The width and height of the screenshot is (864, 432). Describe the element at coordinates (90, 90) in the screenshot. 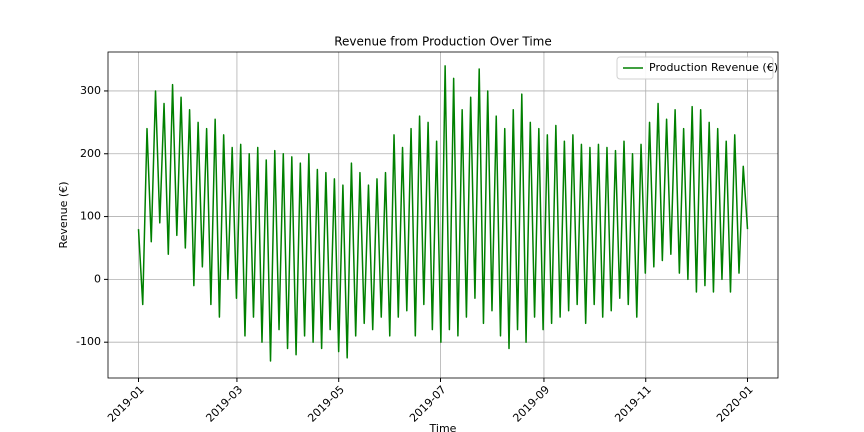

I see `y-tick-label: 300` at that location.